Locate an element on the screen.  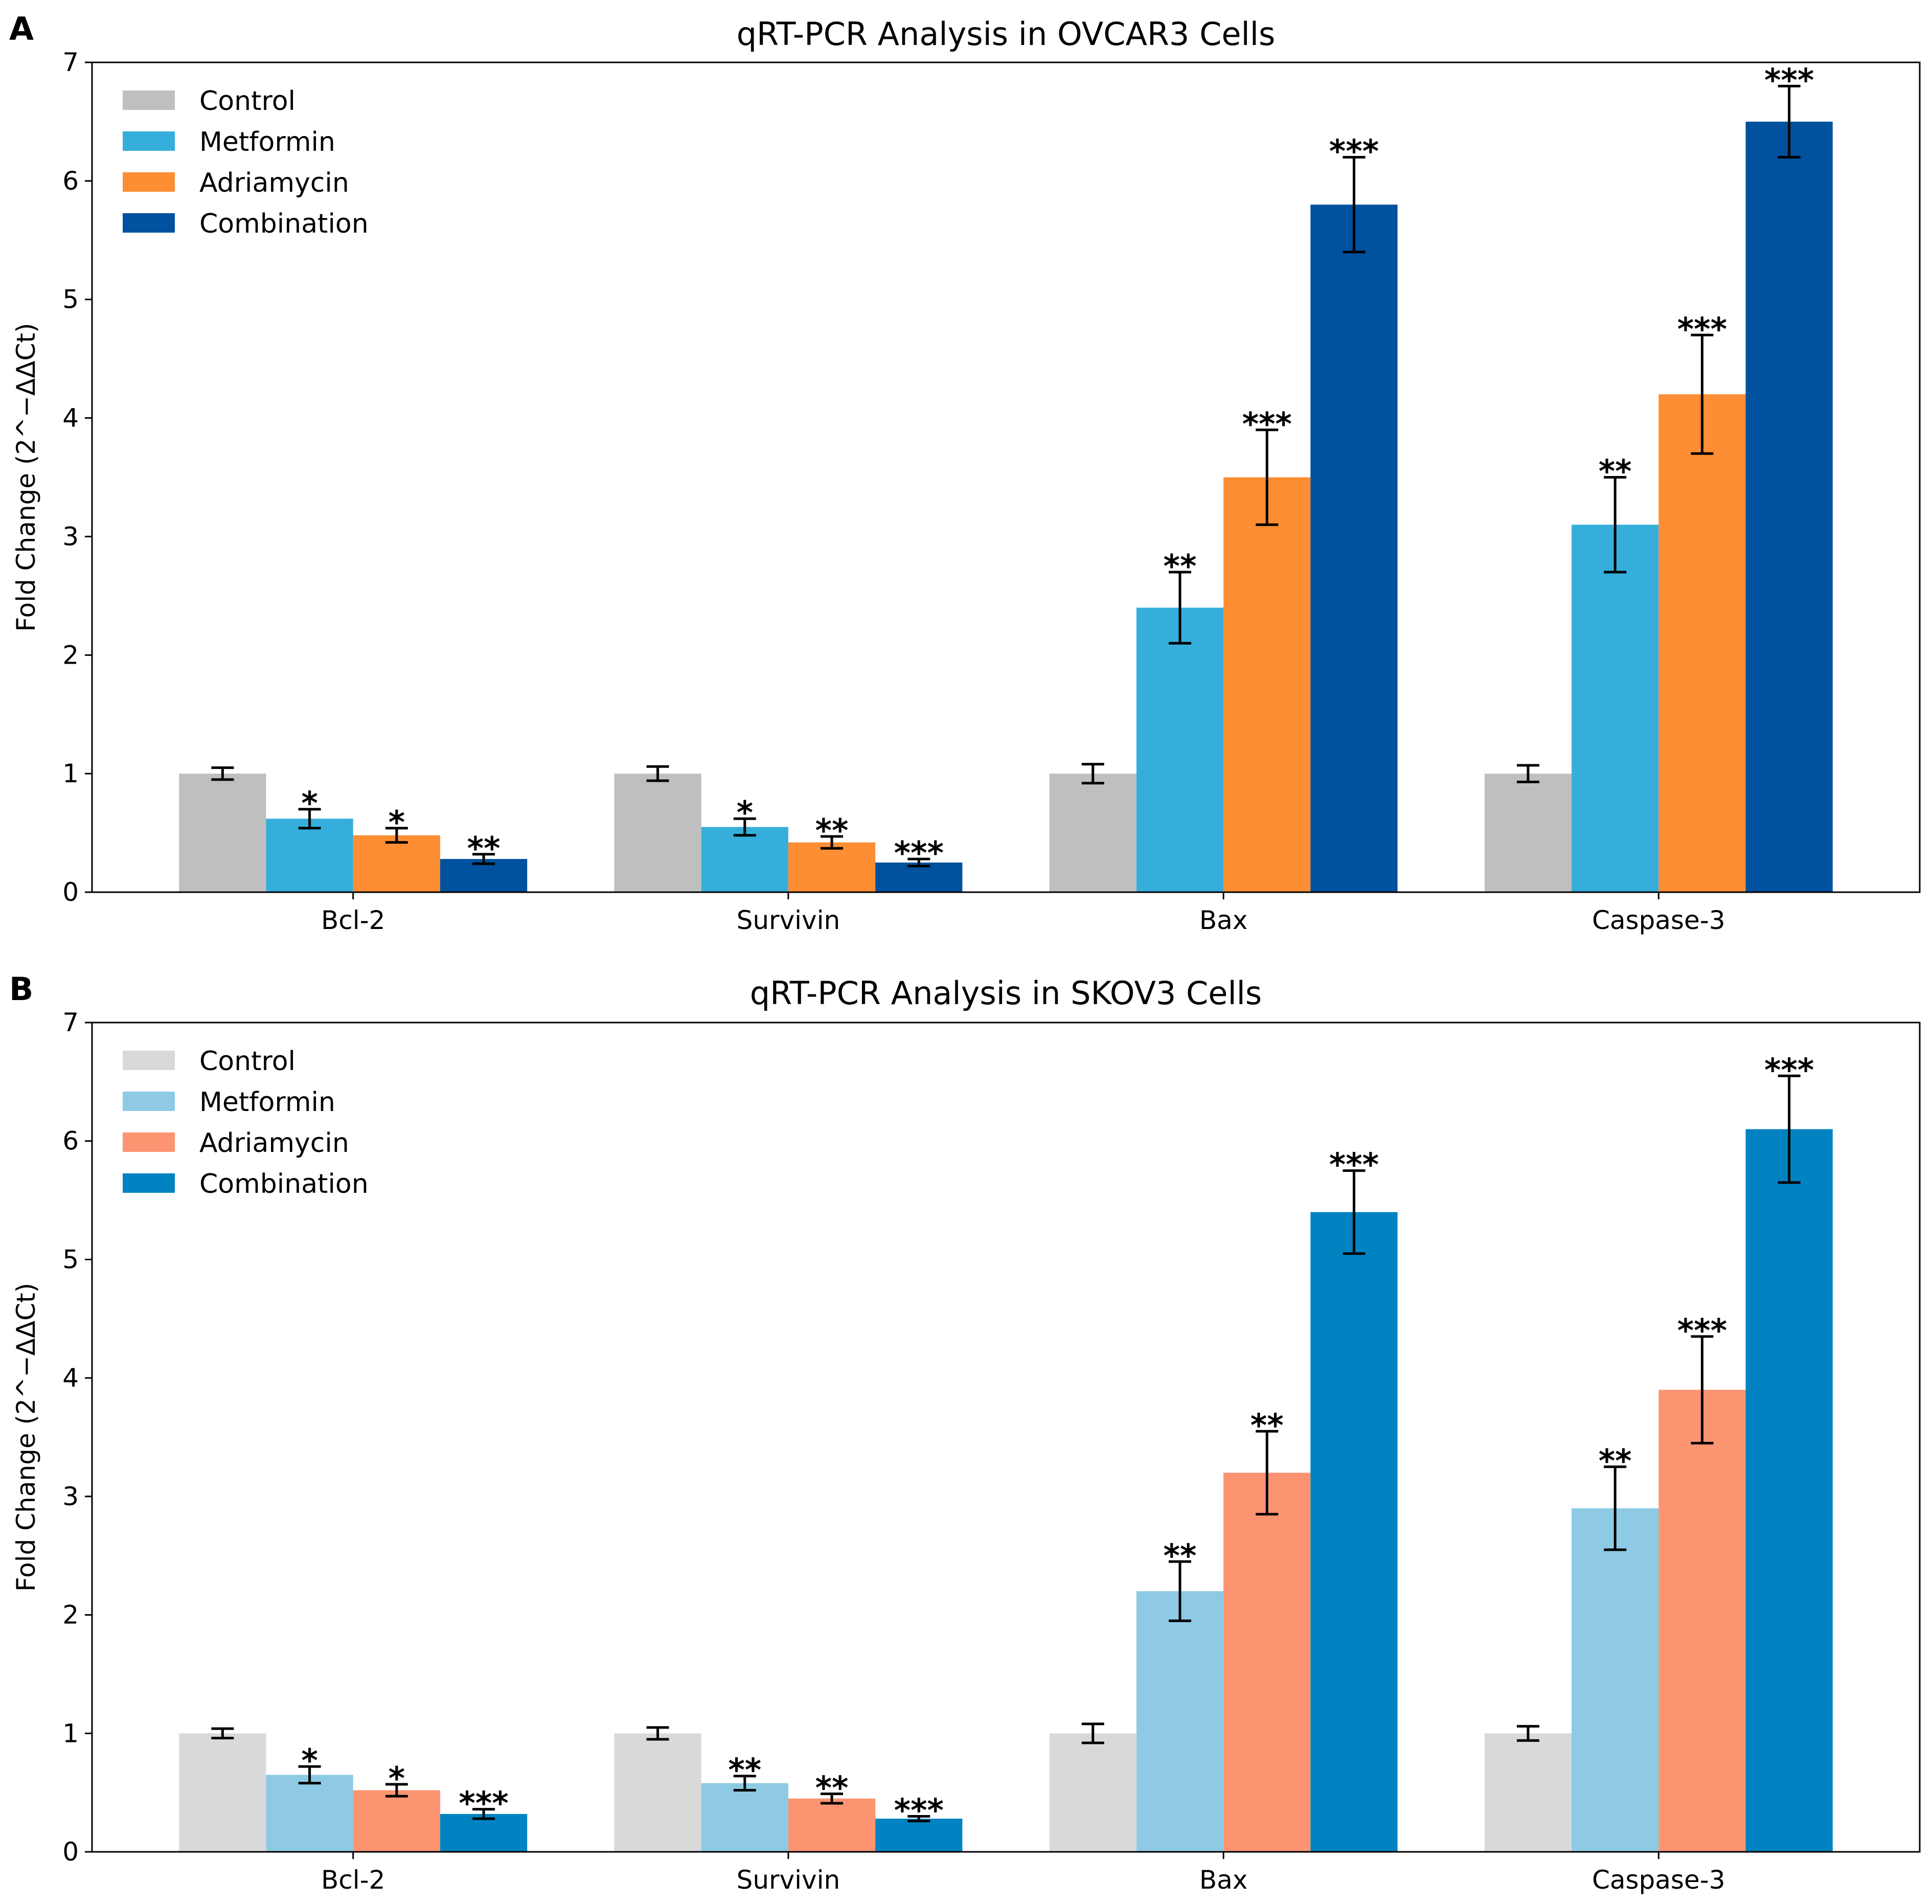
bar-adriamycin-survivin is located at coordinates (832, 1825).